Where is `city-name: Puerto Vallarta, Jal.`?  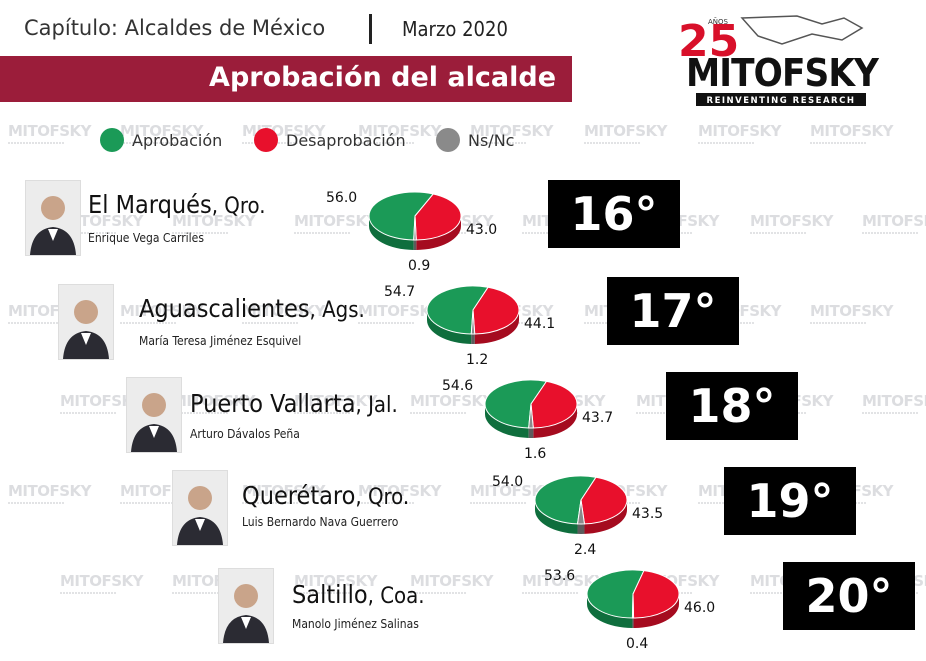 city-name: Puerto Vallarta, Jal. is located at coordinates (294, 403).